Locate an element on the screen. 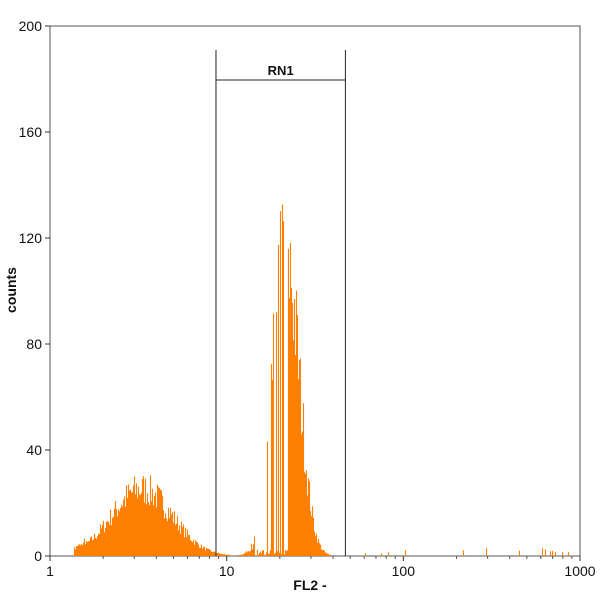 This screenshot has height=600, width=600. x-axis-label: FL2 - is located at coordinates (310, 585).